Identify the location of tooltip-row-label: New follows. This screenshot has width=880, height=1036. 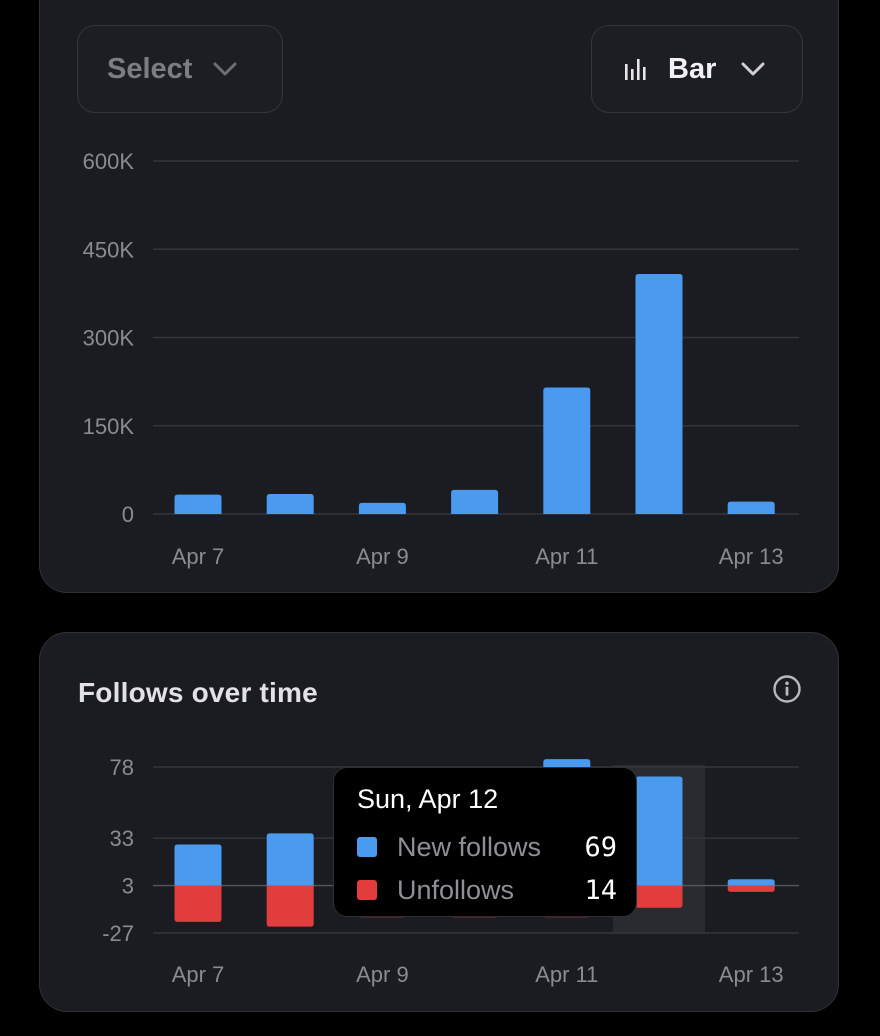
(469, 846).